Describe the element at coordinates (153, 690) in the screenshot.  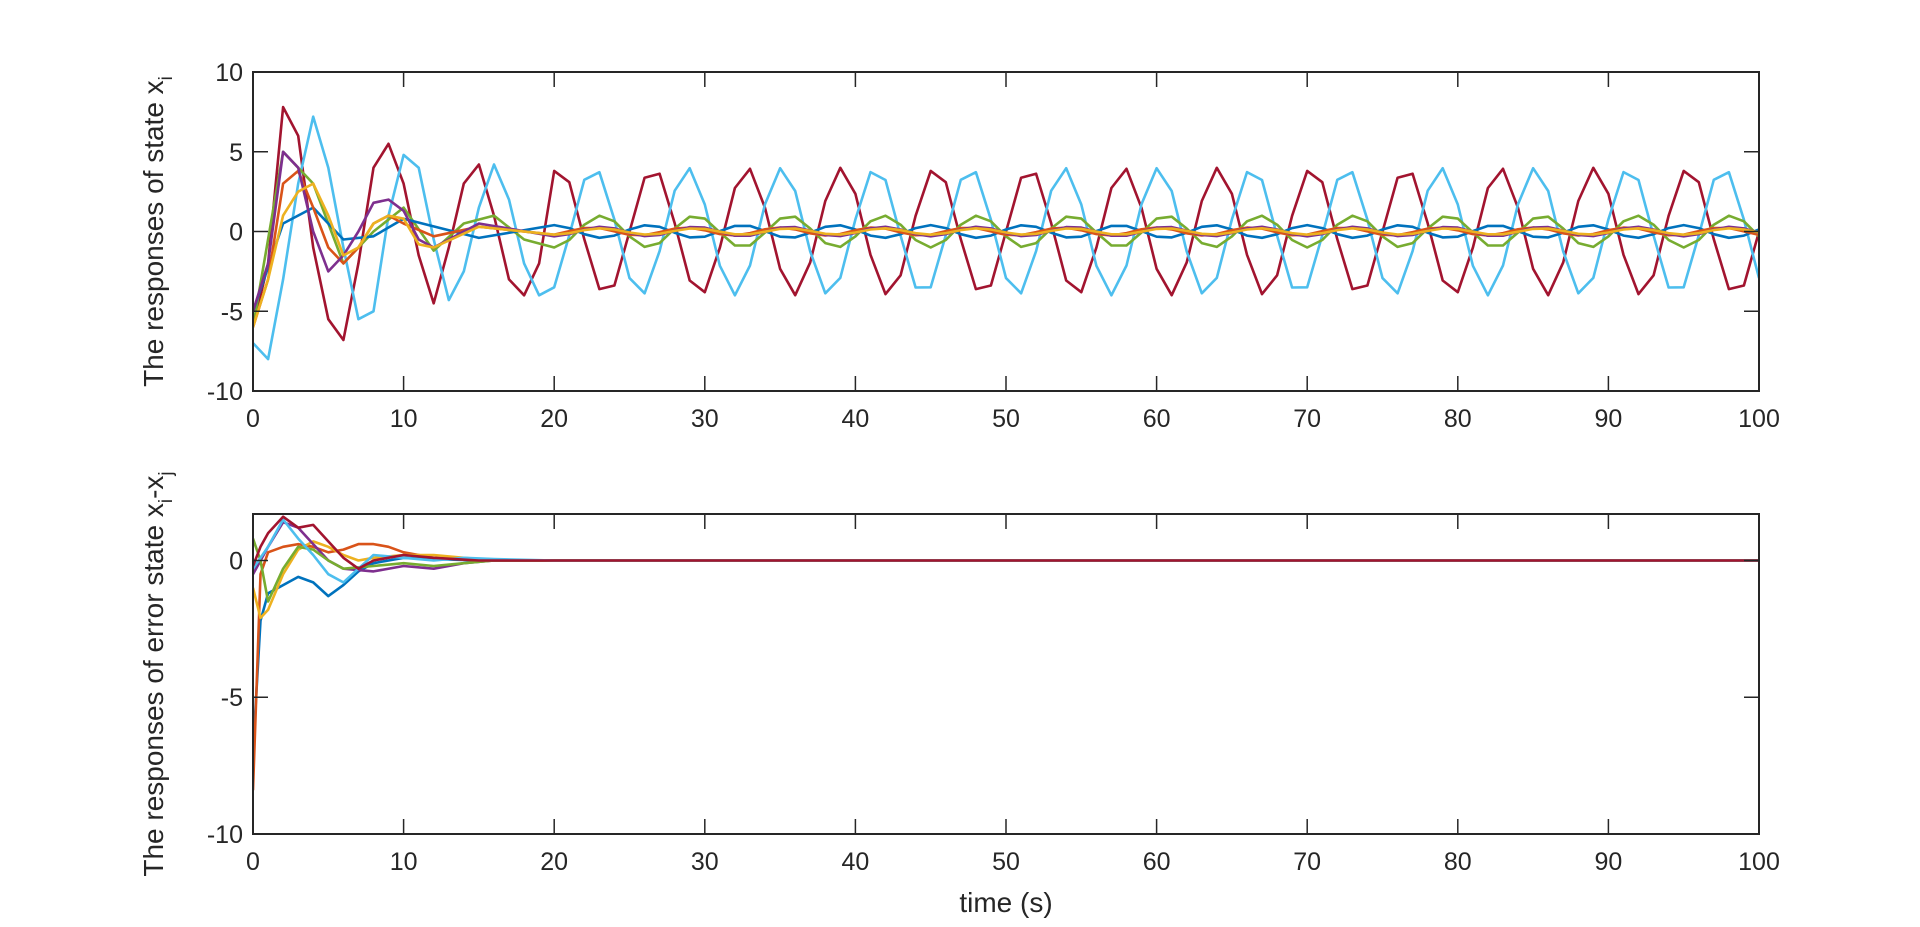
I see `bottom-ylabel-main: The responses of error state x` at that location.